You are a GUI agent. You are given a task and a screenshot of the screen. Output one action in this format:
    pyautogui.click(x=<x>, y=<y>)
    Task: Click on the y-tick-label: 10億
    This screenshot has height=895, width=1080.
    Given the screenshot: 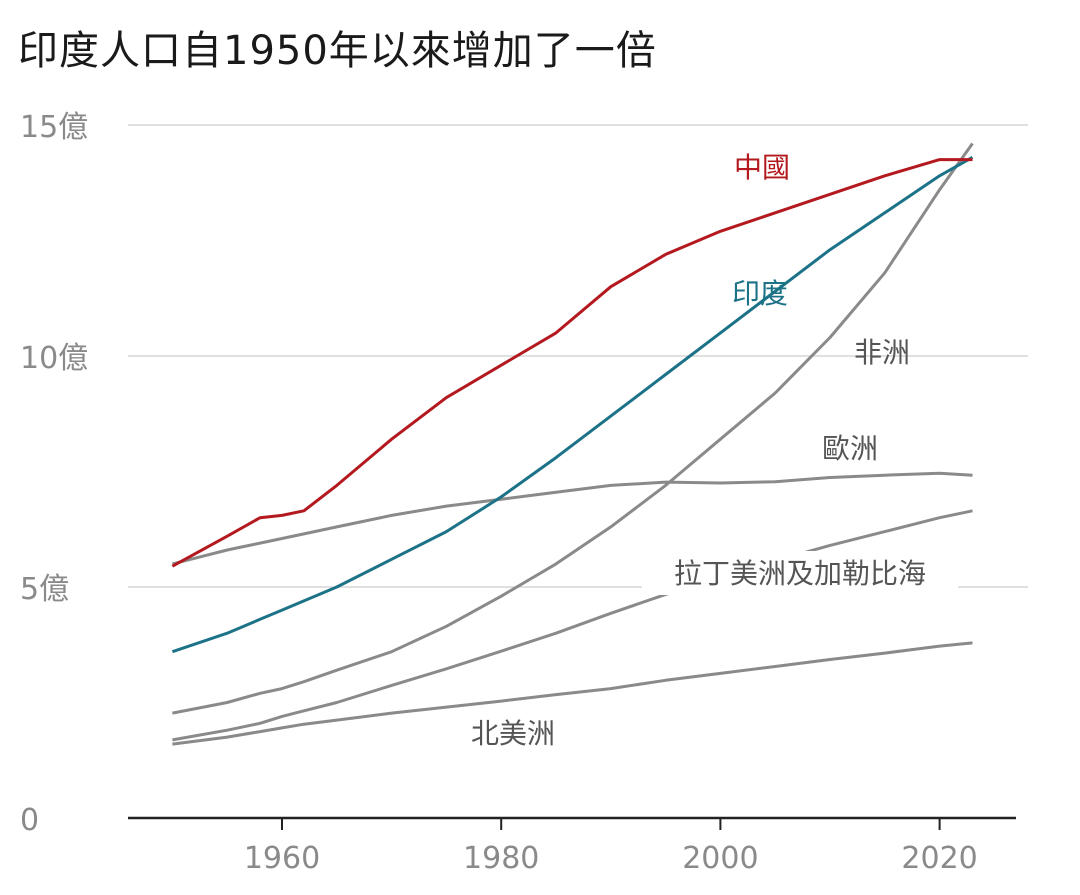 What is the action you would take?
    pyautogui.click(x=54, y=358)
    